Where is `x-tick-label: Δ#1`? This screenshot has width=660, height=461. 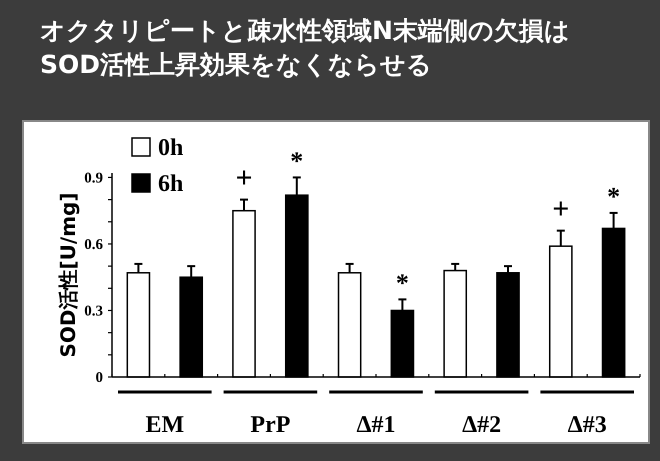 x-tick-label: Δ#1 is located at coordinates (376, 425).